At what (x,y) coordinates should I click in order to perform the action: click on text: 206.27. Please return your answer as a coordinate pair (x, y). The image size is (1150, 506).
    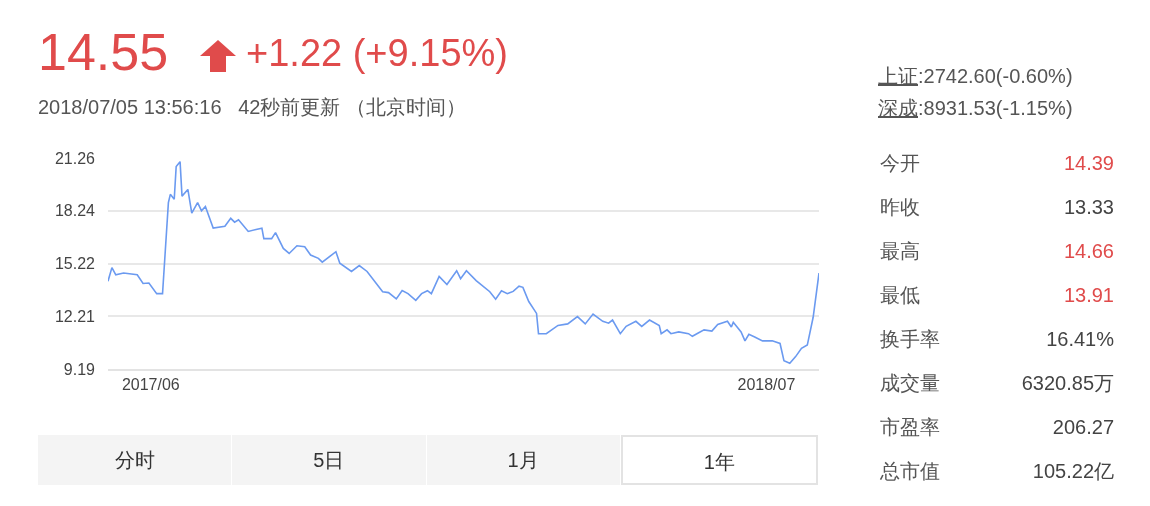
    Looking at the image, I should click on (1083, 427).